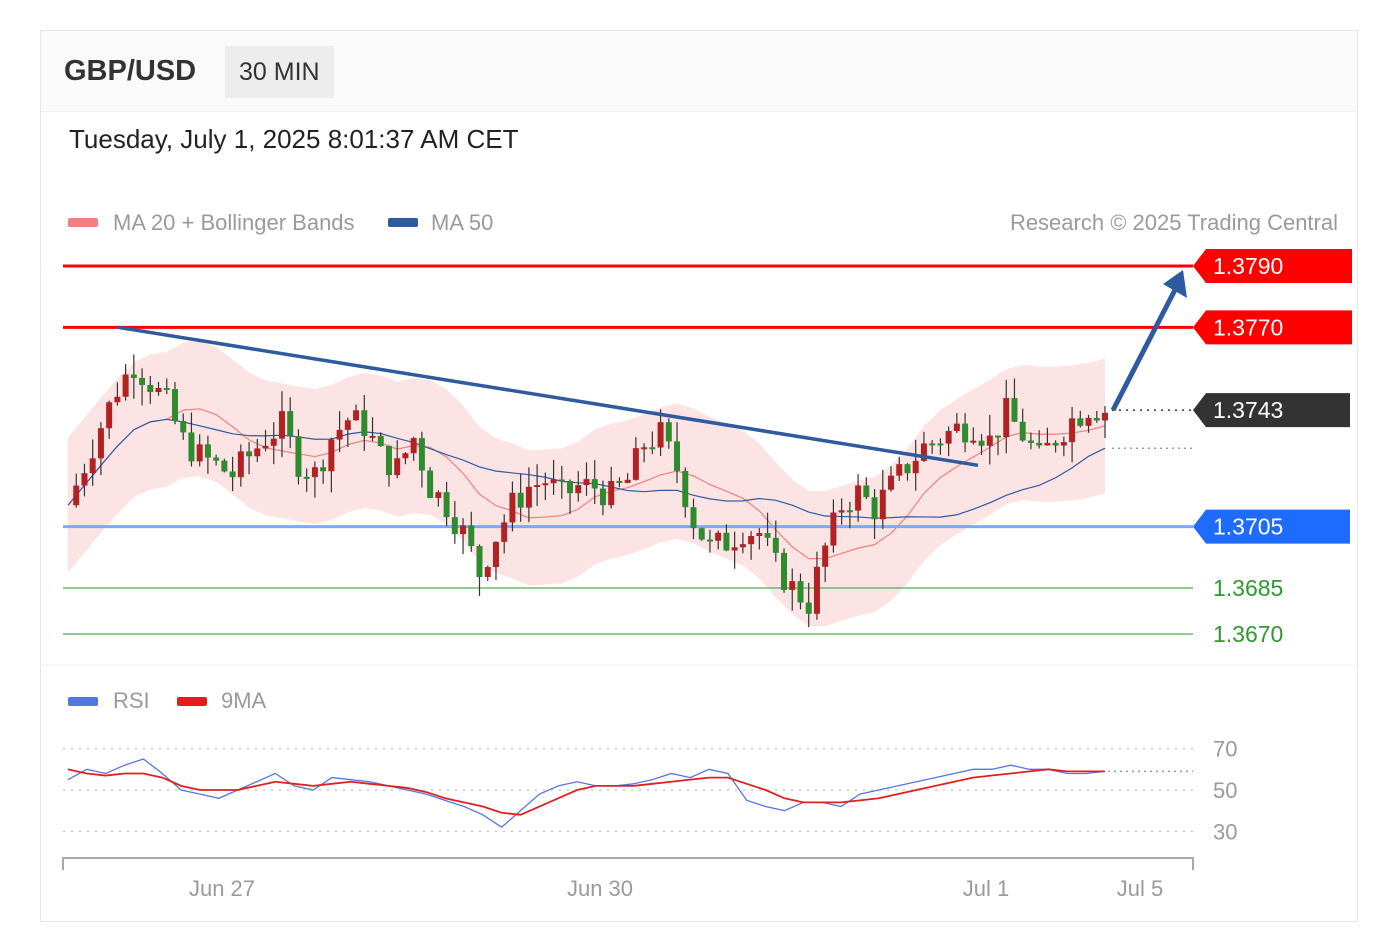 The image size is (1396, 946). What do you see at coordinates (83, 701) in the screenshot?
I see `rsi-legend-swatch` at bounding box center [83, 701].